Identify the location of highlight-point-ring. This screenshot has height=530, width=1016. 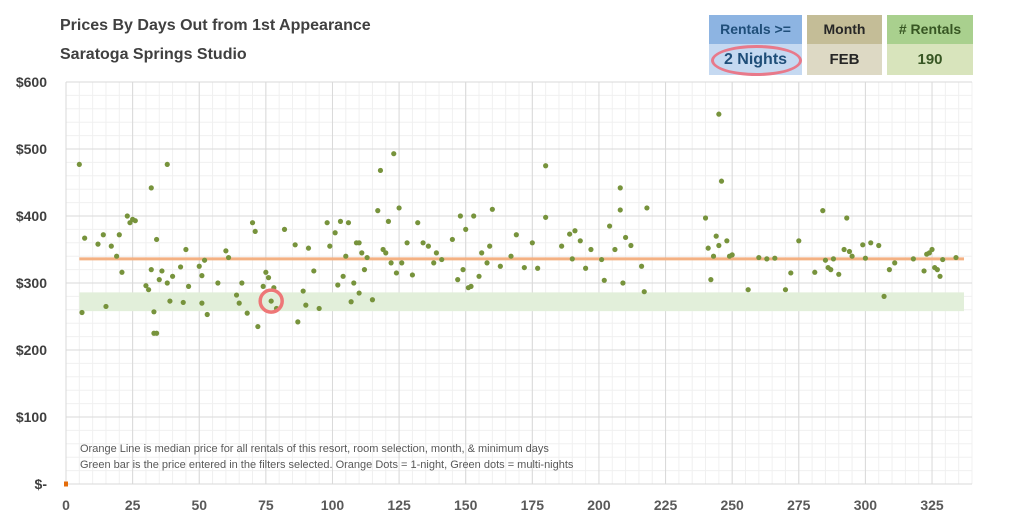
(271, 301).